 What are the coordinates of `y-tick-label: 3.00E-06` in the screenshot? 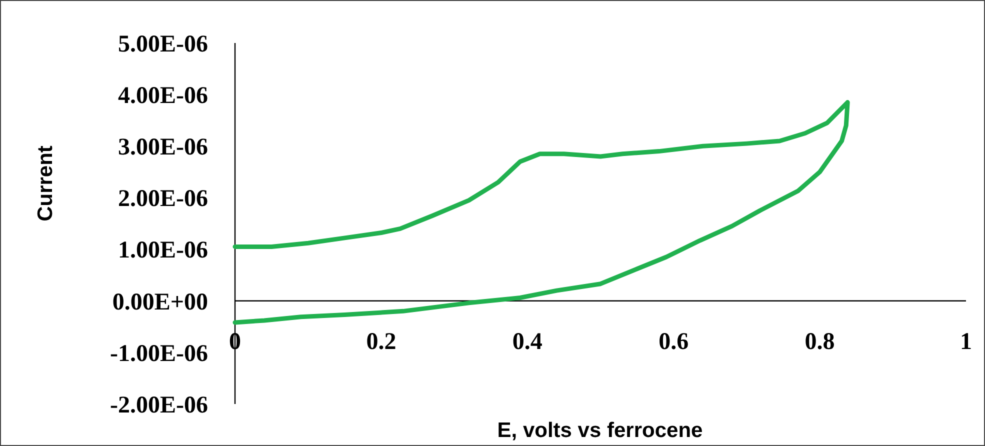 It's located at (163, 147).